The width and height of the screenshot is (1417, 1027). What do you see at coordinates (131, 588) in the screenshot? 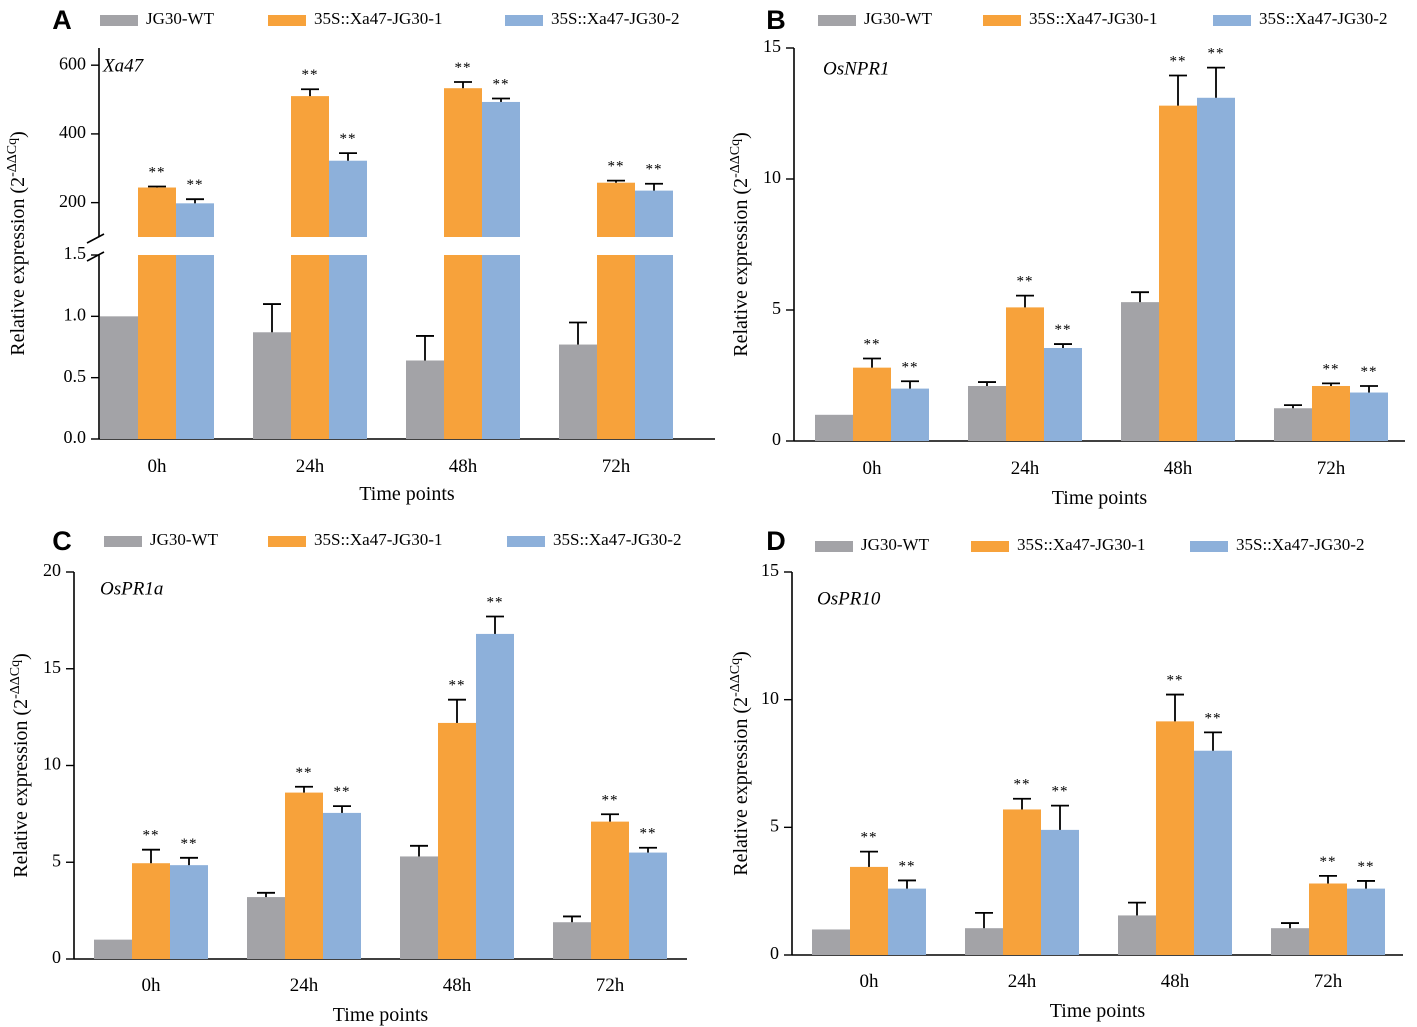
I see `gene-label: OsPR1a` at bounding box center [131, 588].